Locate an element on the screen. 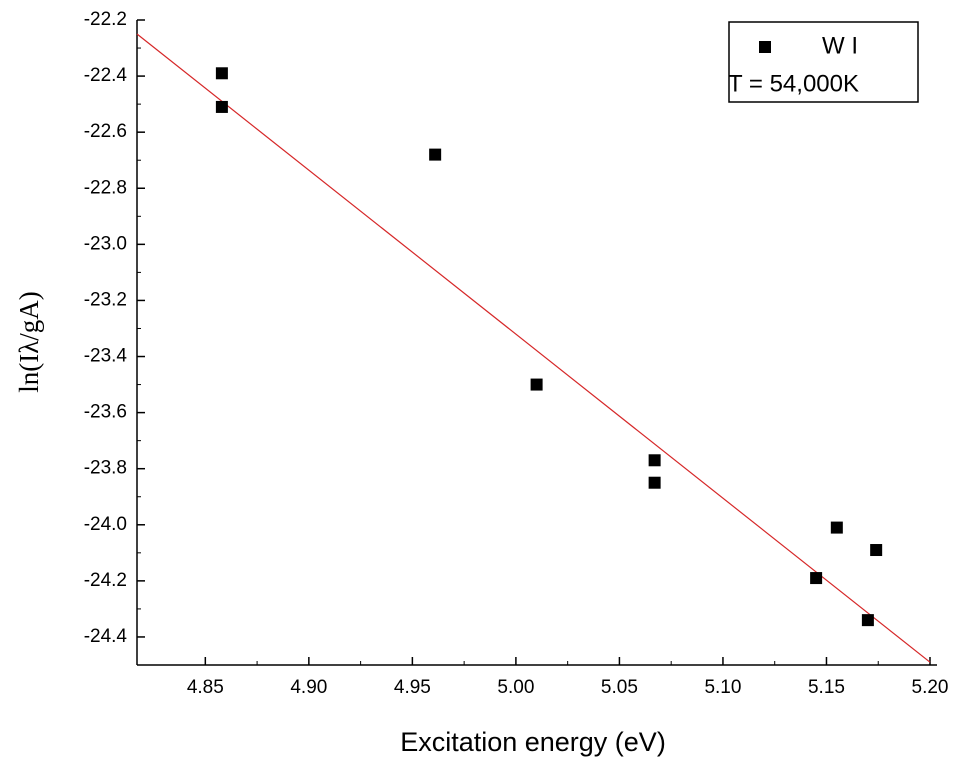 This screenshot has height=764, width=969. x-tick-label: 4.90 is located at coordinates (308, 687).